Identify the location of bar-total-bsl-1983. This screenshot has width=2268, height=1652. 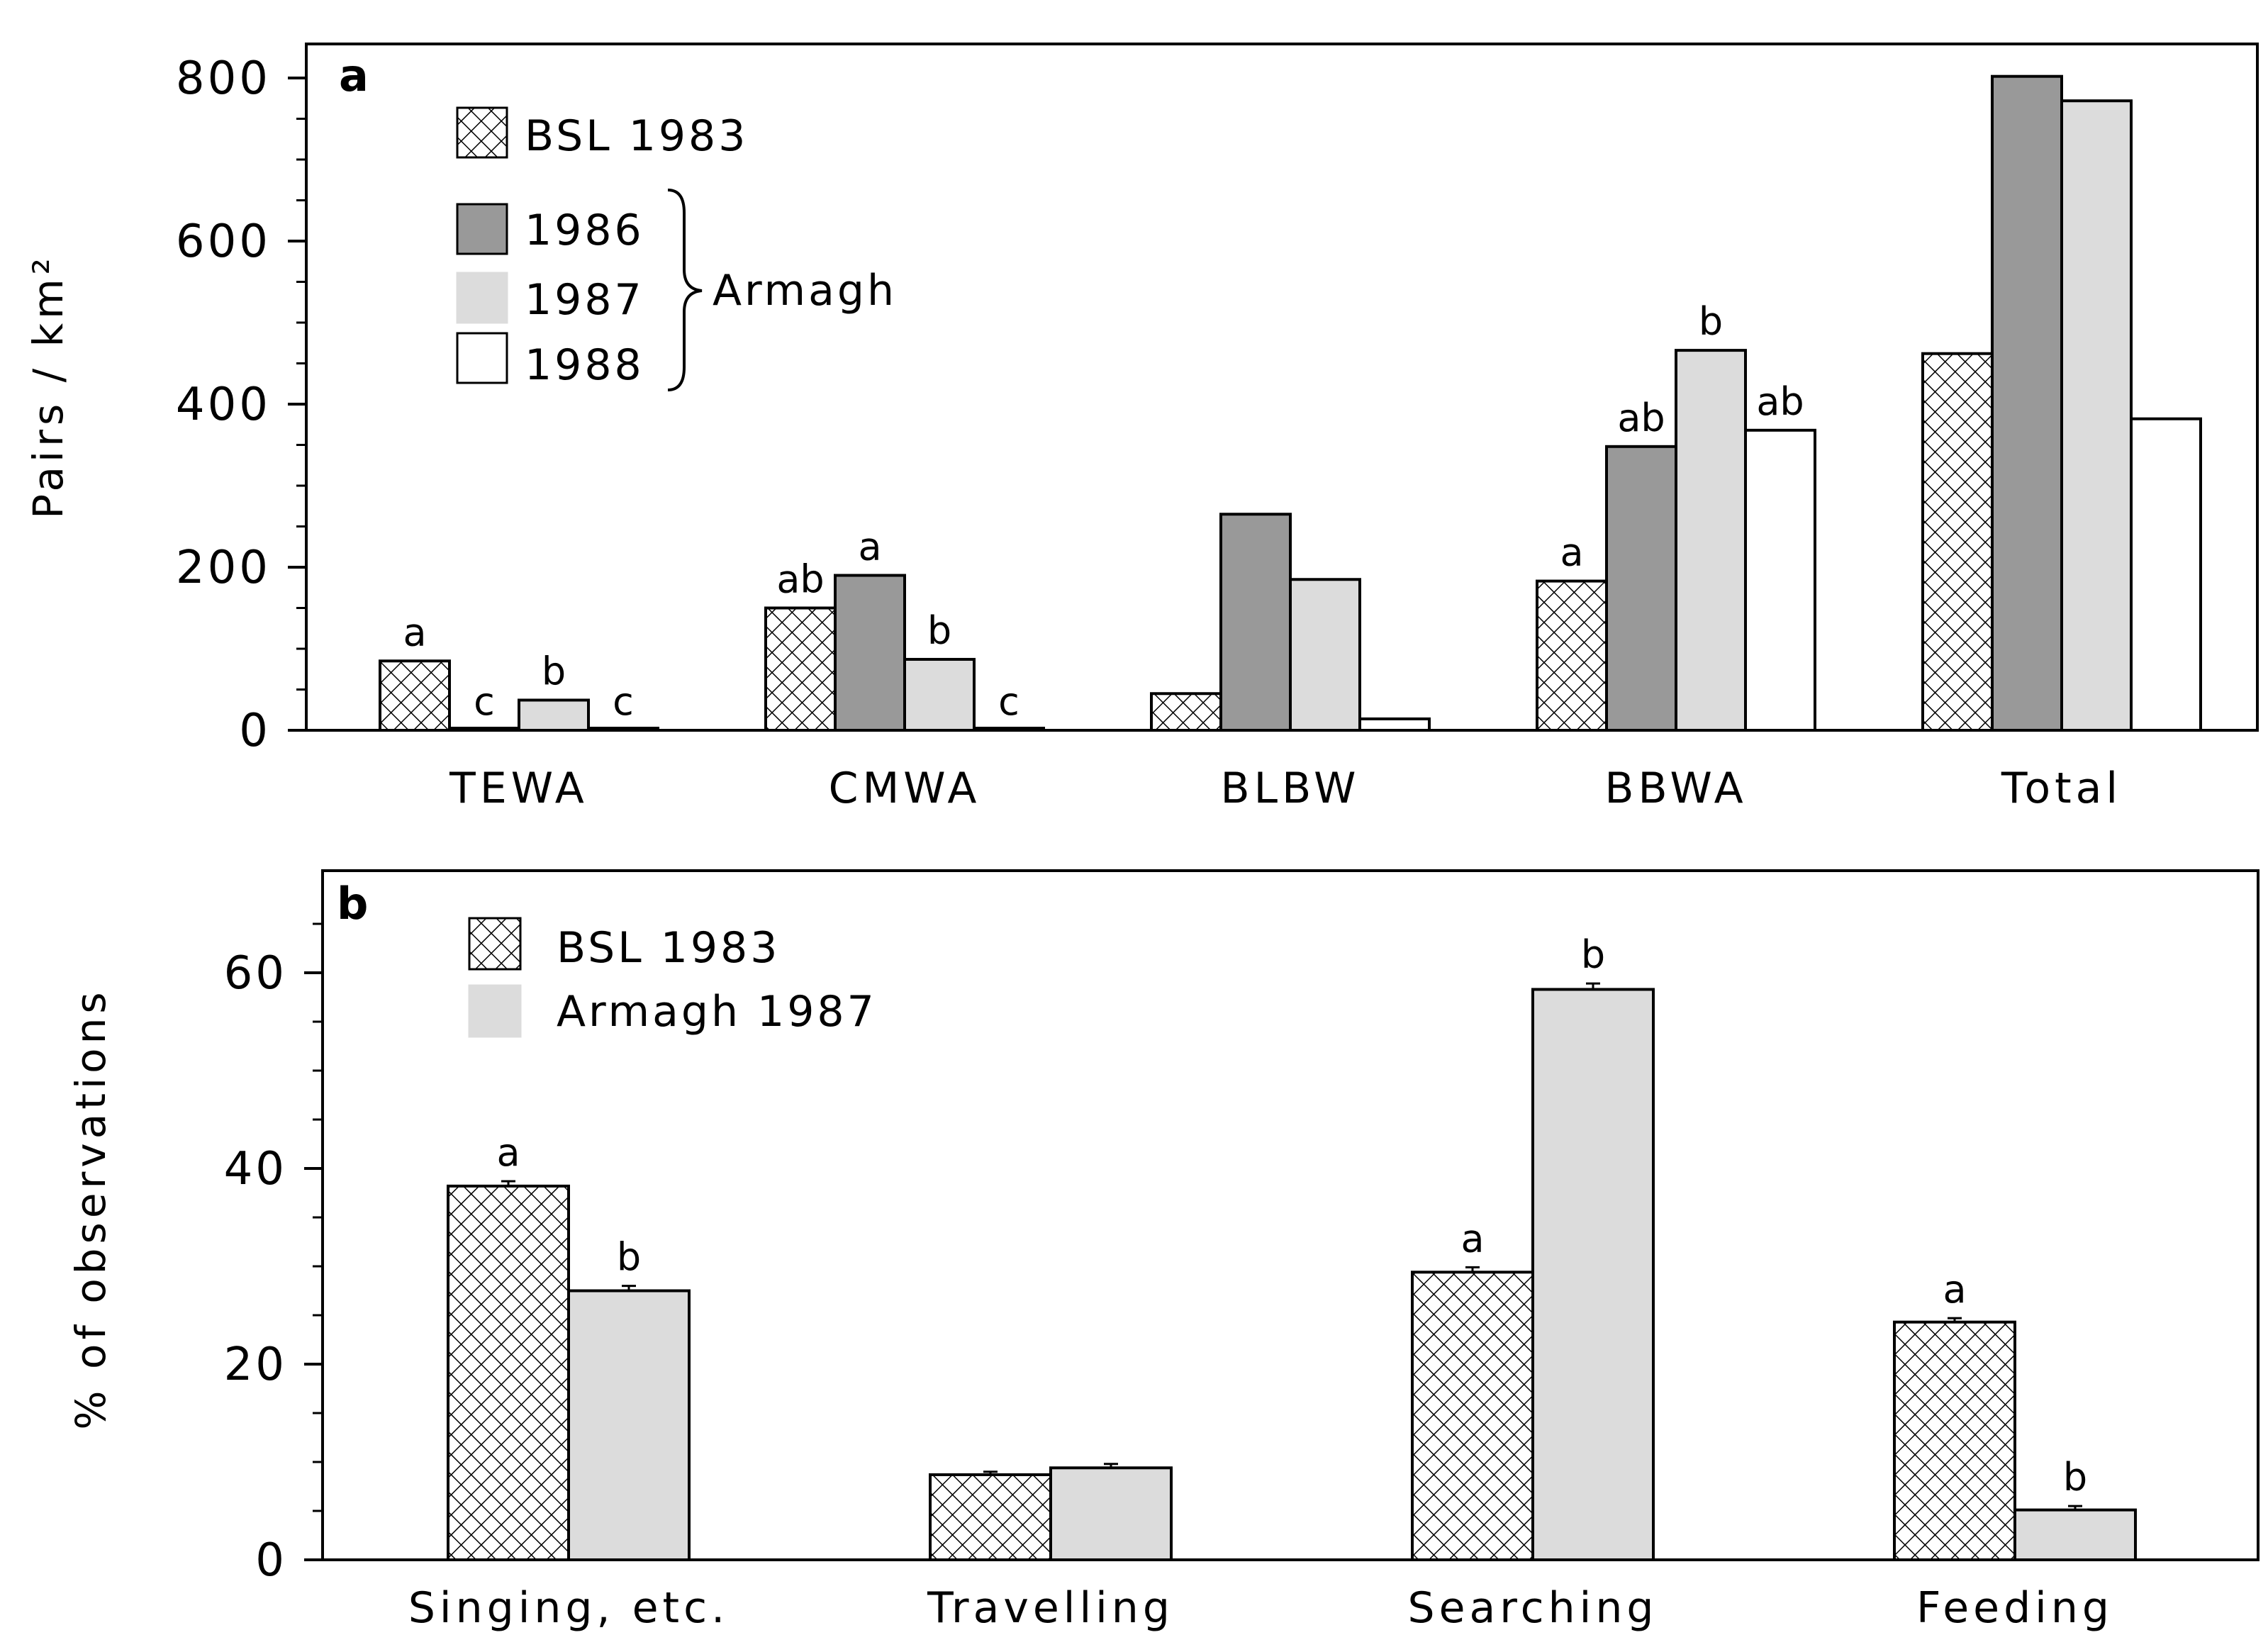
(1957, 542).